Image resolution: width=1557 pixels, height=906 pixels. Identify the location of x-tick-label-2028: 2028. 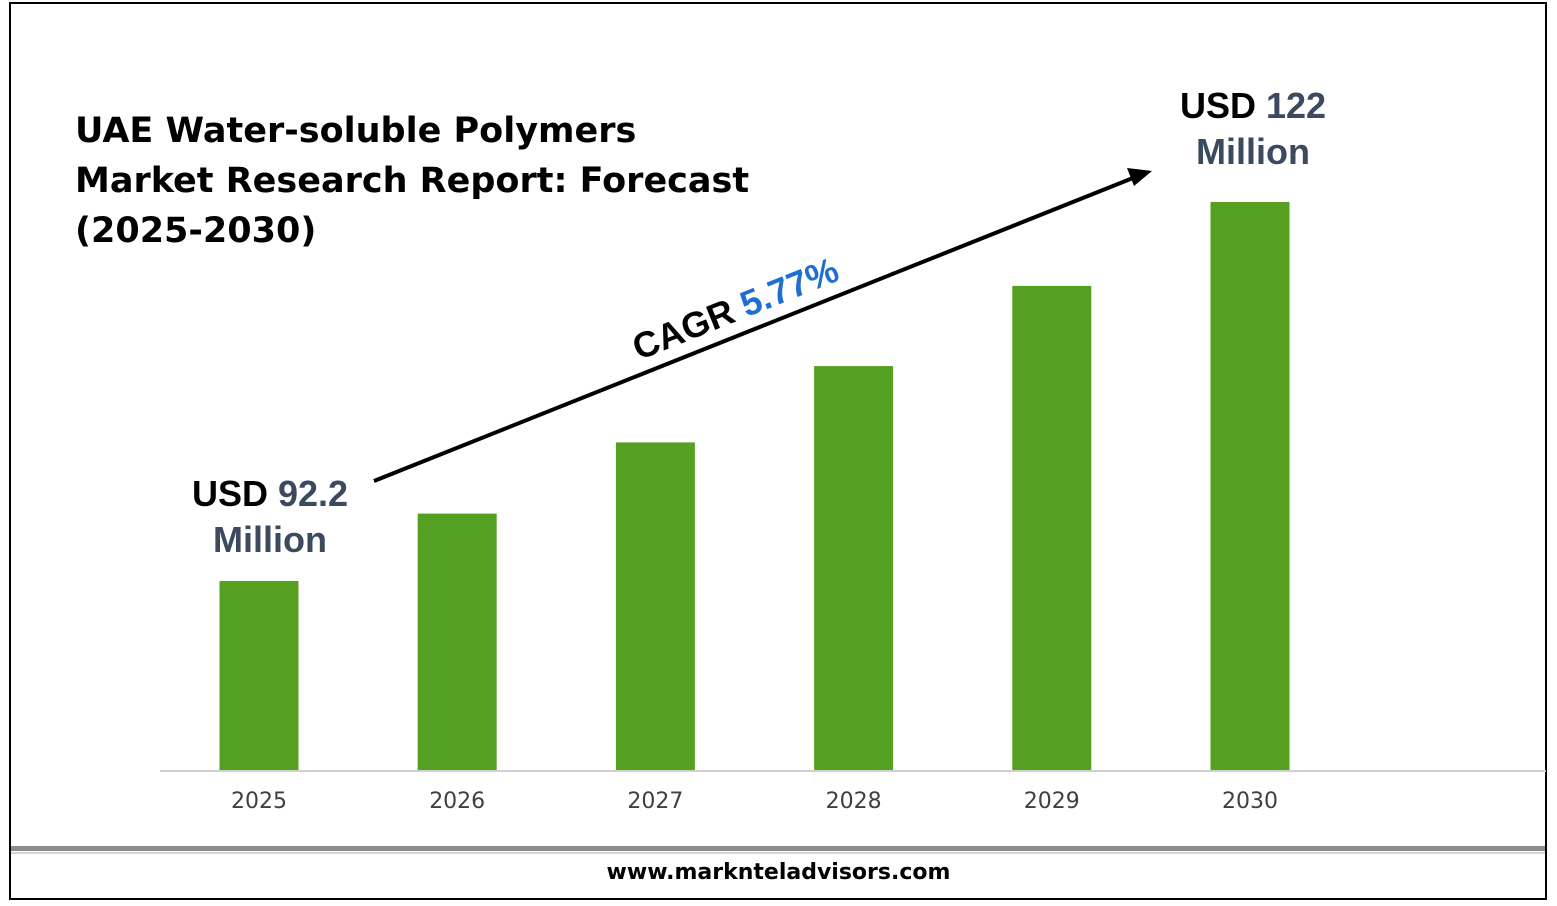
(854, 801).